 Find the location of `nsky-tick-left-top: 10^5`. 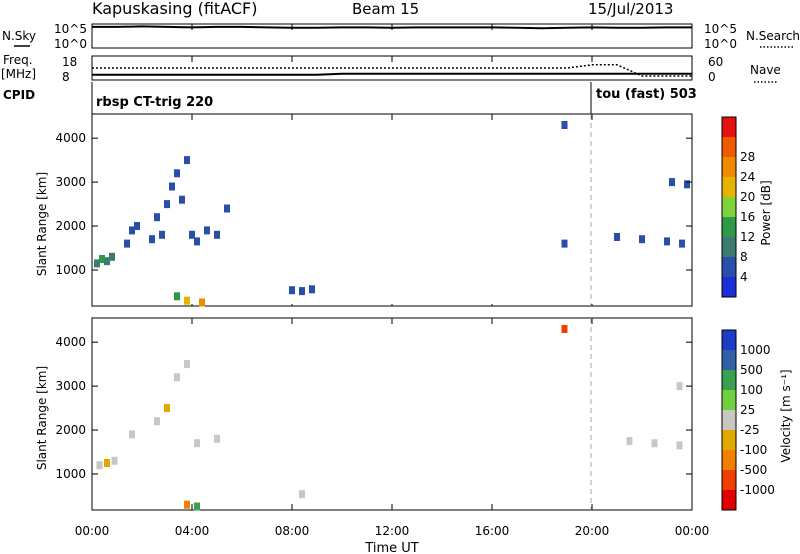

nsky-tick-left-top: 10^5 is located at coordinates (70, 29).